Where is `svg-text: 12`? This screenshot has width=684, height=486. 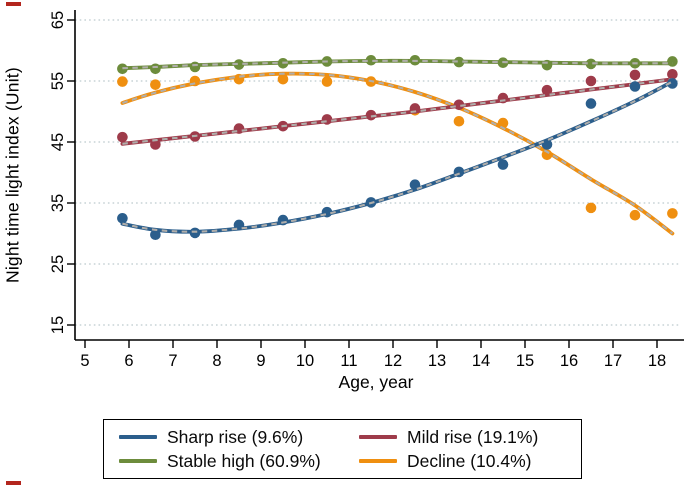
svg-text: 12 is located at coordinates (393, 361).